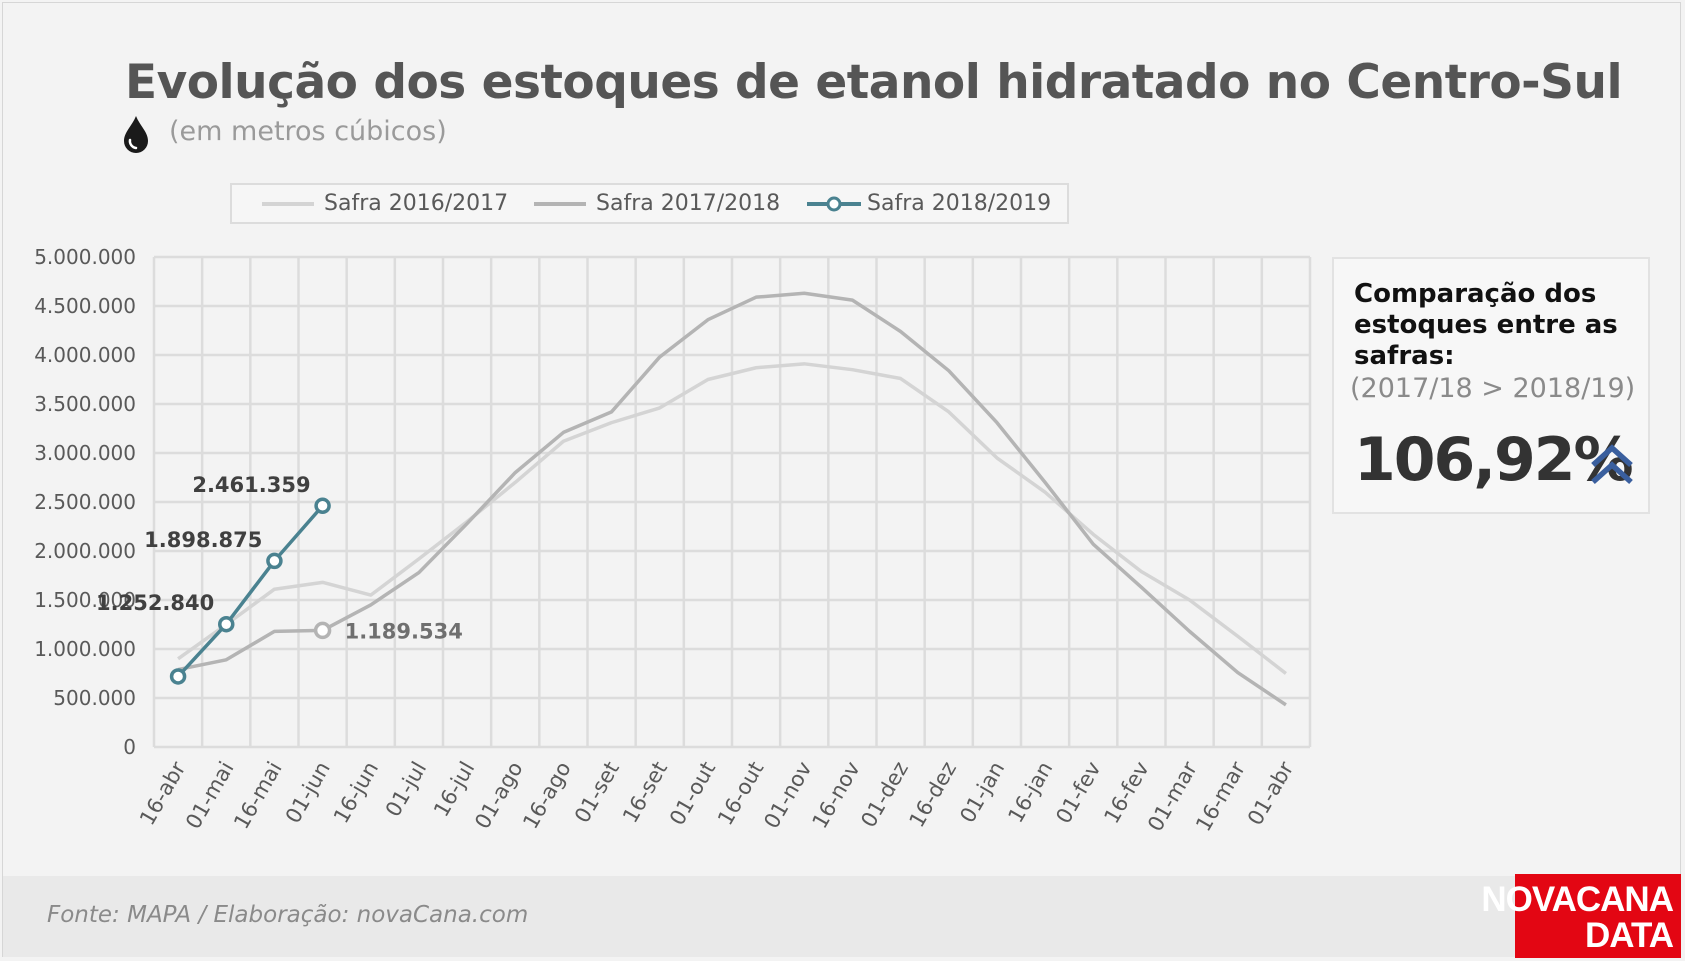 The height and width of the screenshot is (961, 1685). Describe the element at coordinates (546, 796) in the screenshot. I see `x-tick-label: 16-ago` at that location.